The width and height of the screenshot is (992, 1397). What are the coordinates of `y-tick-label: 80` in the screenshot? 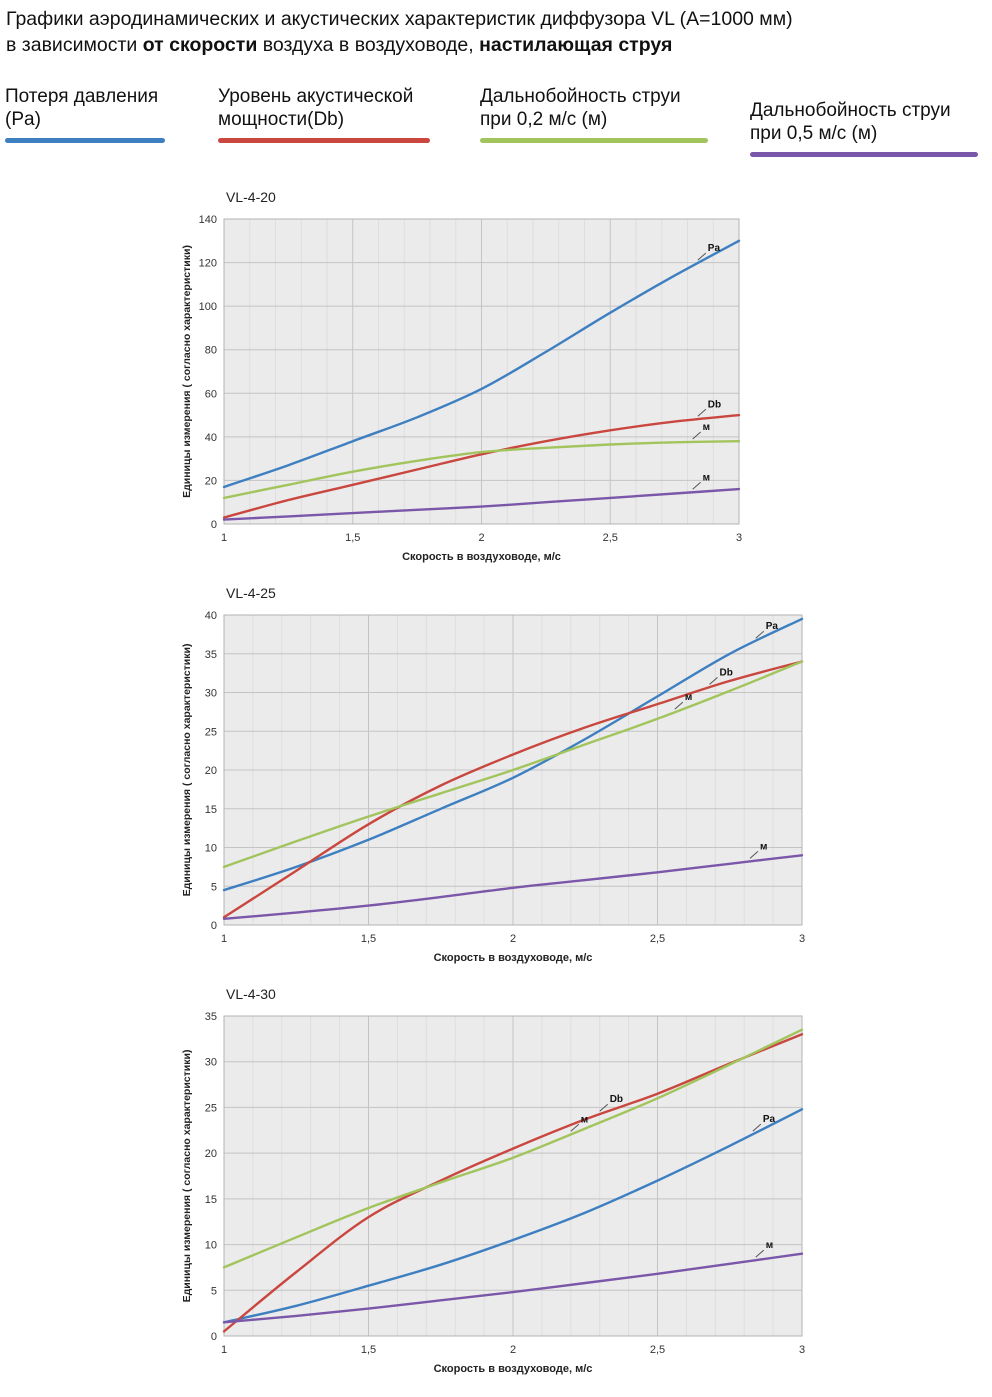 It's located at (211, 350).